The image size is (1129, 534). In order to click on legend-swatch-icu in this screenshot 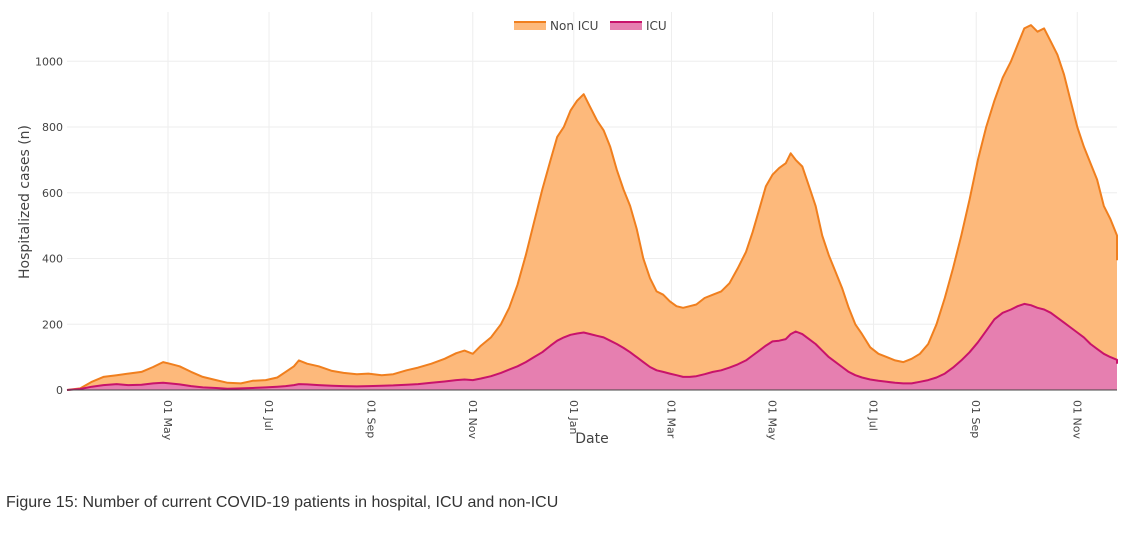, I will do `click(626, 26)`.